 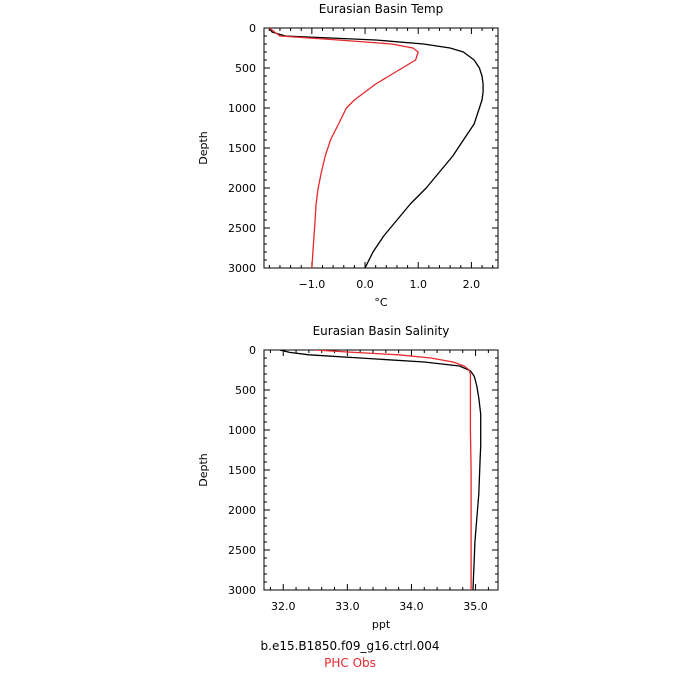 What do you see at coordinates (381, 331) in the screenshot?
I see `chart-title: Eurasian Basin Salinity` at bounding box center [381, 331].